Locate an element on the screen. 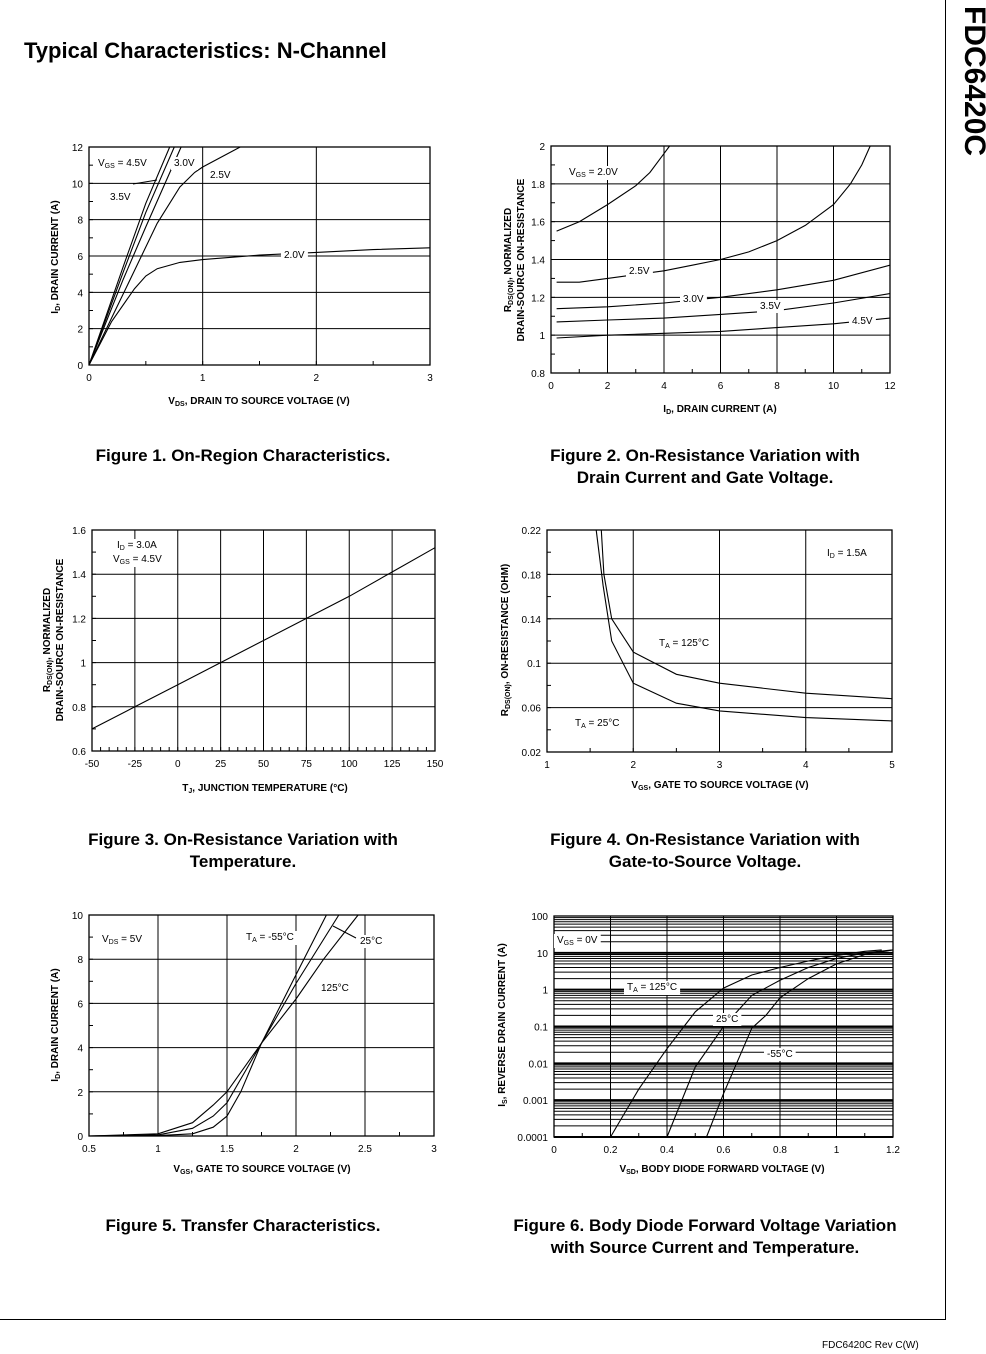  text-part: DRAIN-SOURCE ON-RESISTANCE is located at coordinates (521, 259).